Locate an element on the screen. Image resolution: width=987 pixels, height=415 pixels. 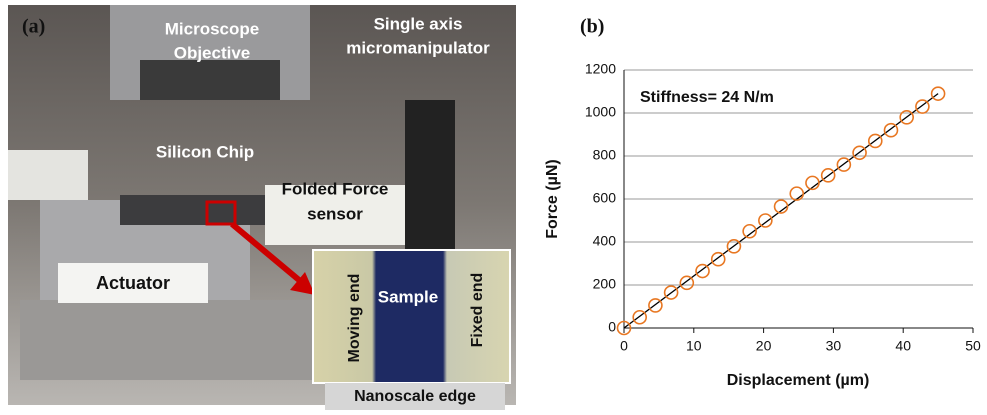
inset-caption: Nanoscale edge is located at coordinates (415, 396).